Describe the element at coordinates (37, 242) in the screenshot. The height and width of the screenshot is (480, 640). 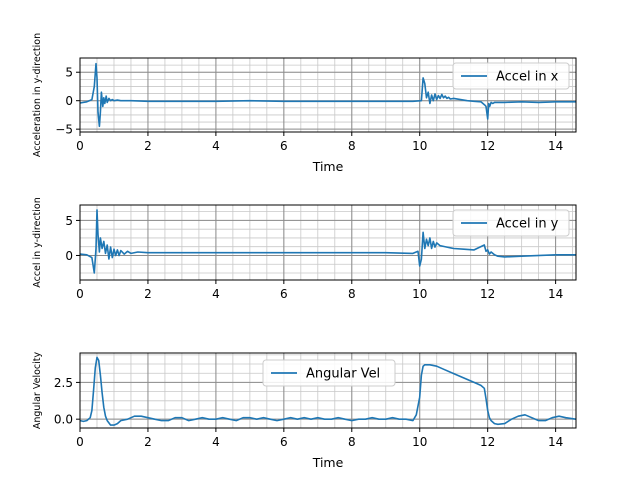
I see `y-axis-label: Accel in y-direction` at that location.